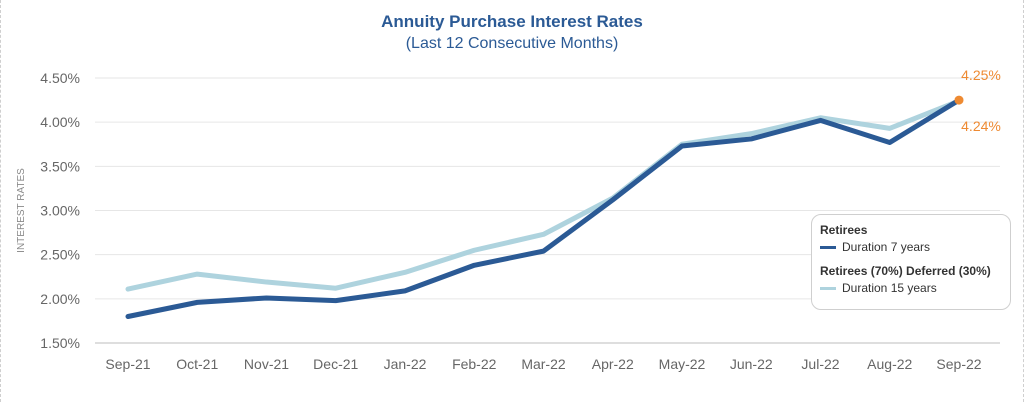 The height and width of the screenshot is (402, 1024). I want to click on x-tick-label: Jul-22, so click(820, 364).